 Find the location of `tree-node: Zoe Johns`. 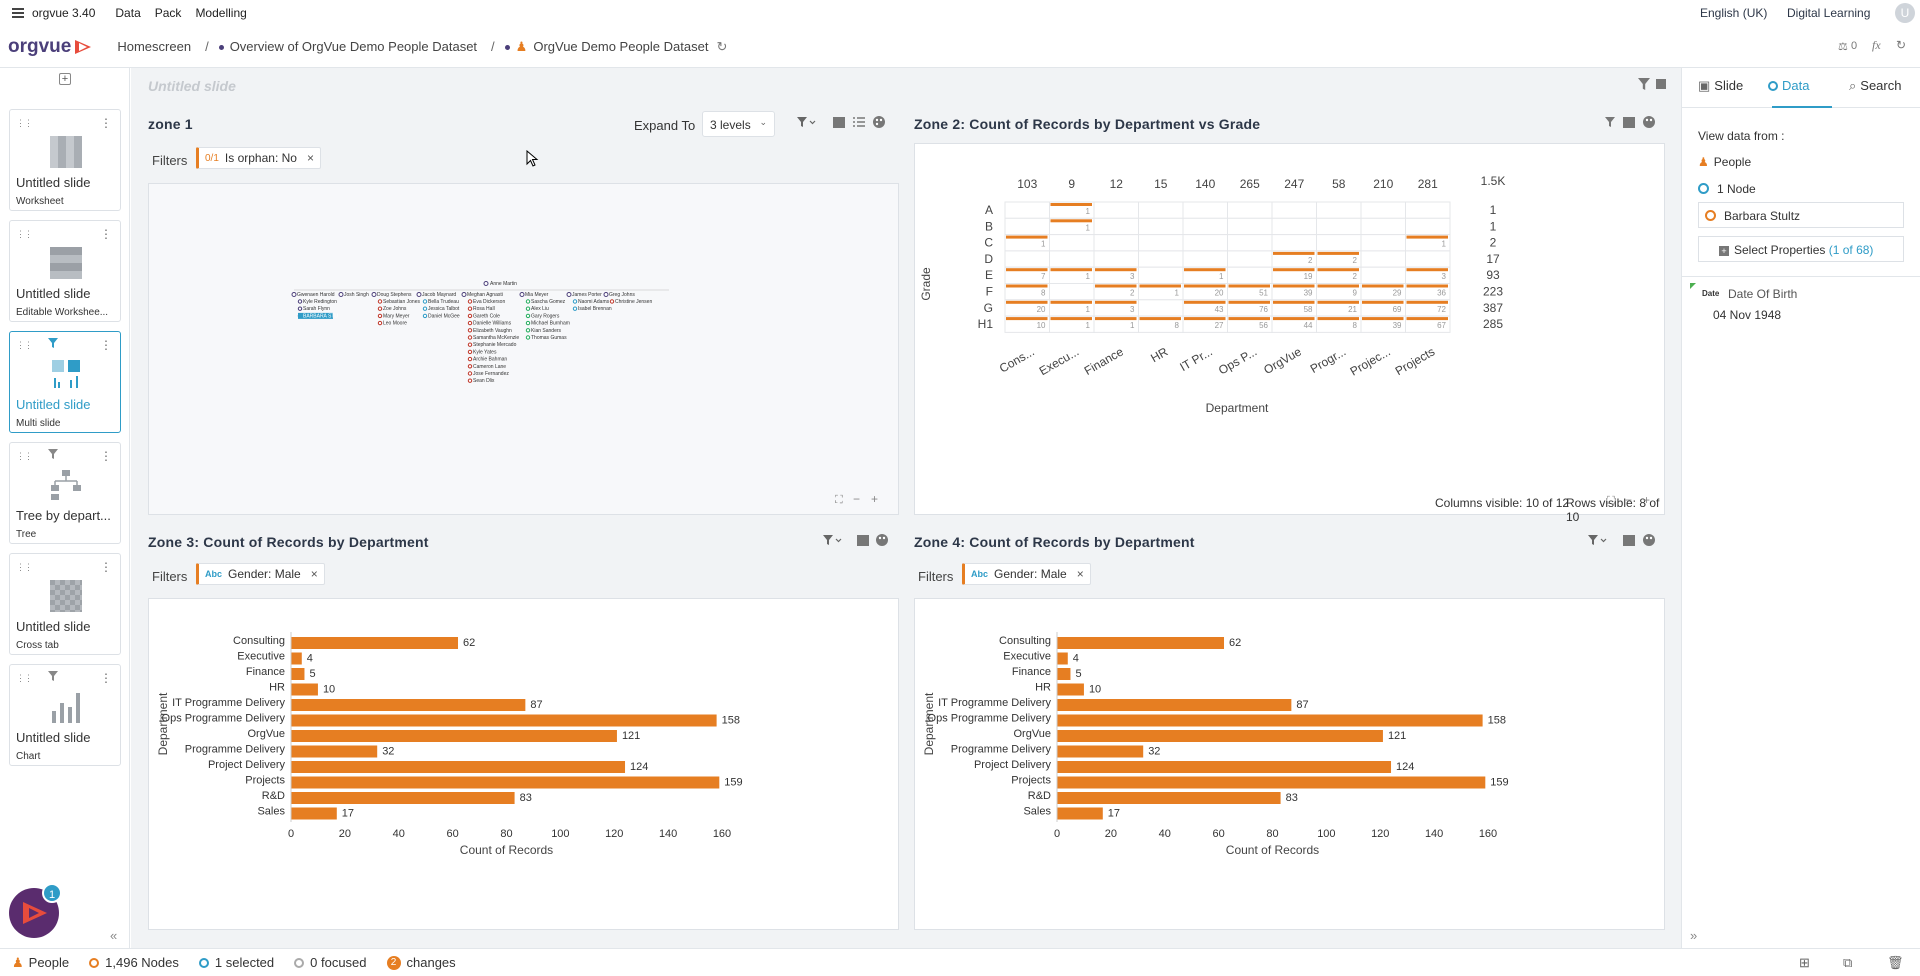

tree-node: Zoe Johns is located at coordinates (395, 309).